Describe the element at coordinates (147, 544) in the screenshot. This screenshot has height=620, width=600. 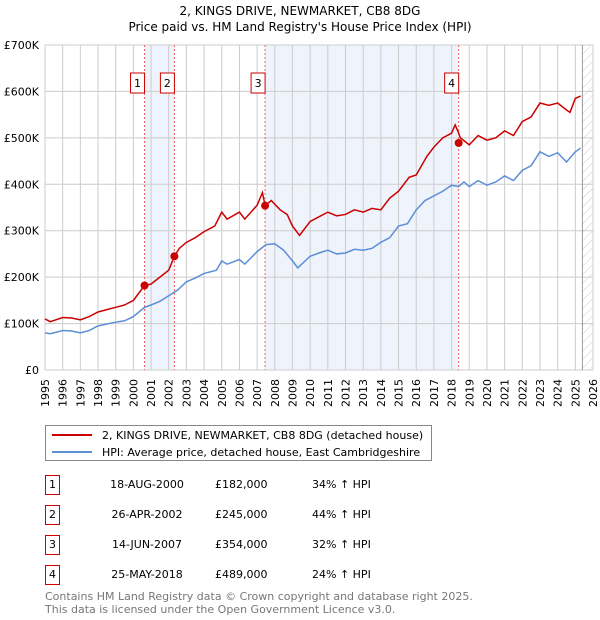
I see `sale-date: 14-JUN-2007` at that location.